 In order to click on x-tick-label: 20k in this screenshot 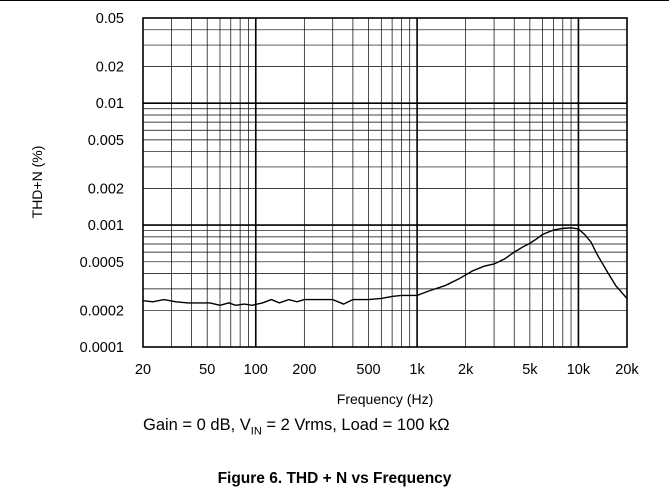, I will do `click(627, 370)`.